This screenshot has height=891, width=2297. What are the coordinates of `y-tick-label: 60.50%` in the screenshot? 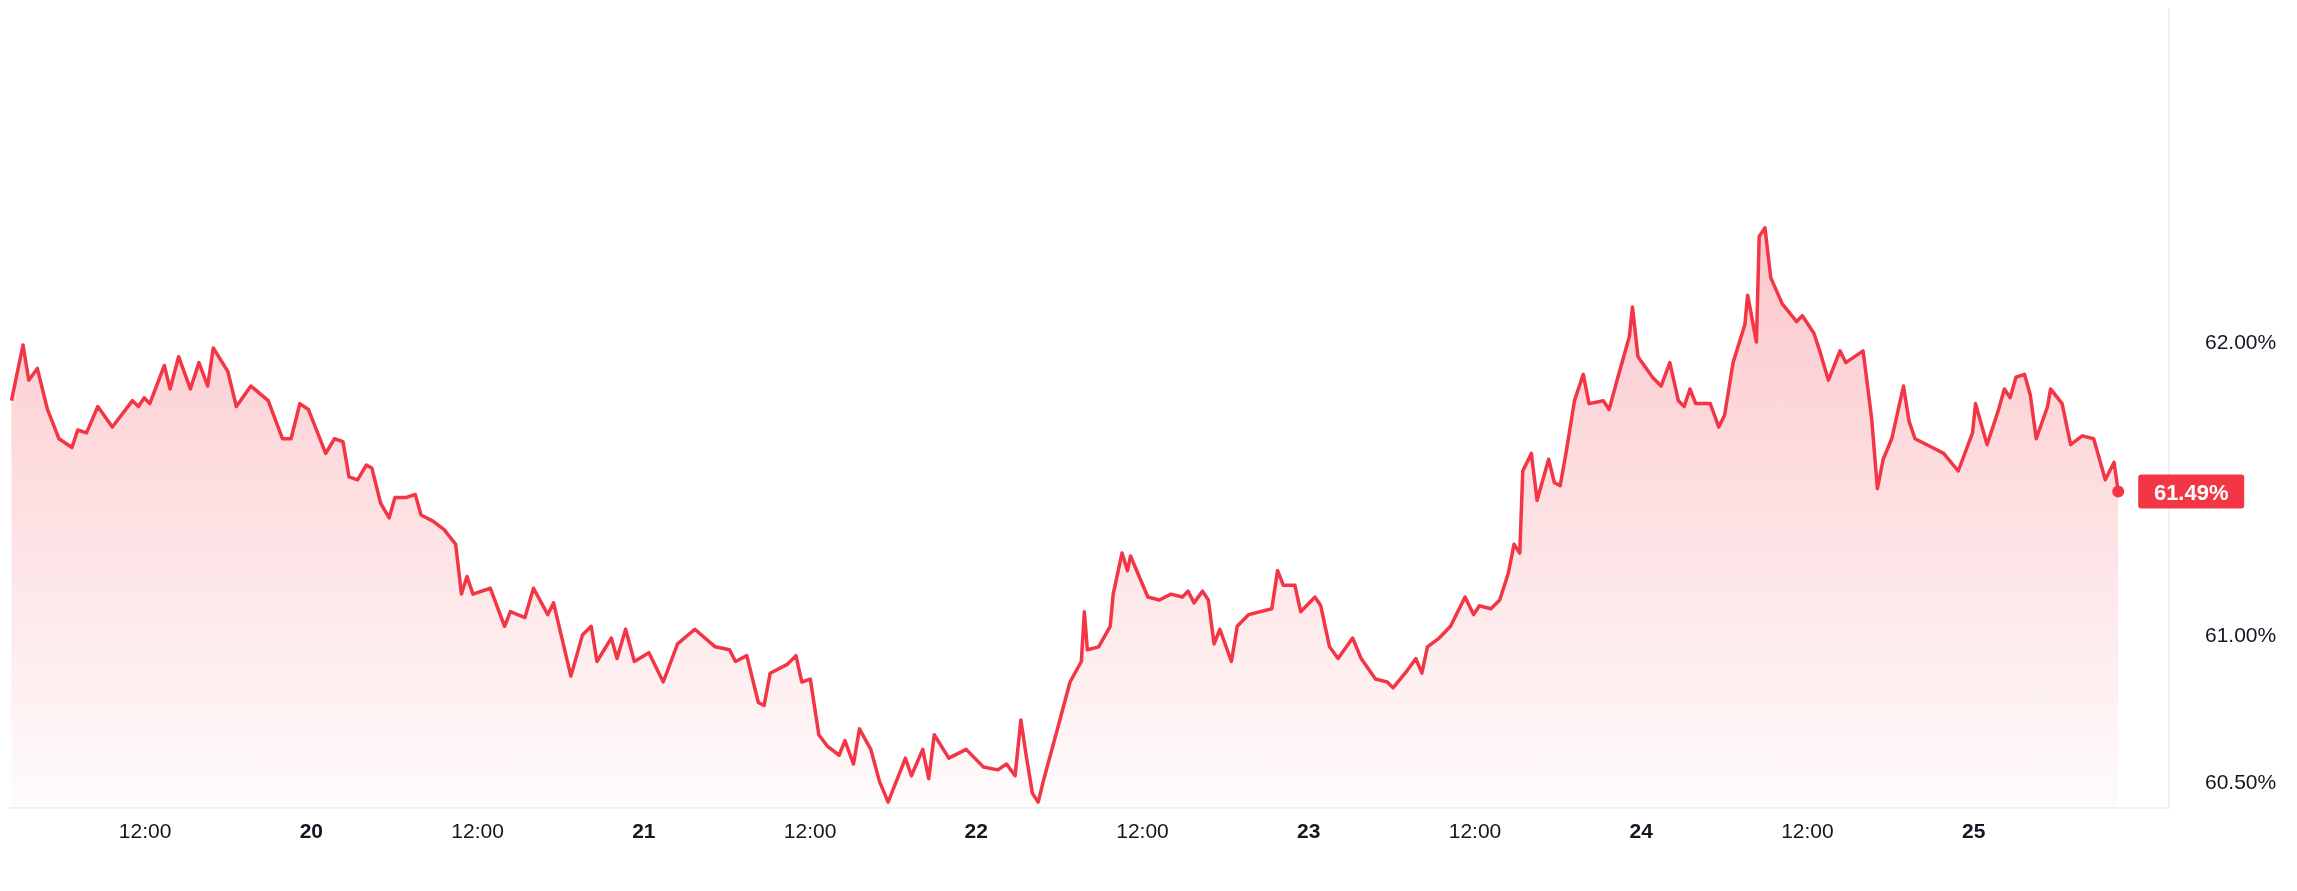 It's located at (2241, 781).